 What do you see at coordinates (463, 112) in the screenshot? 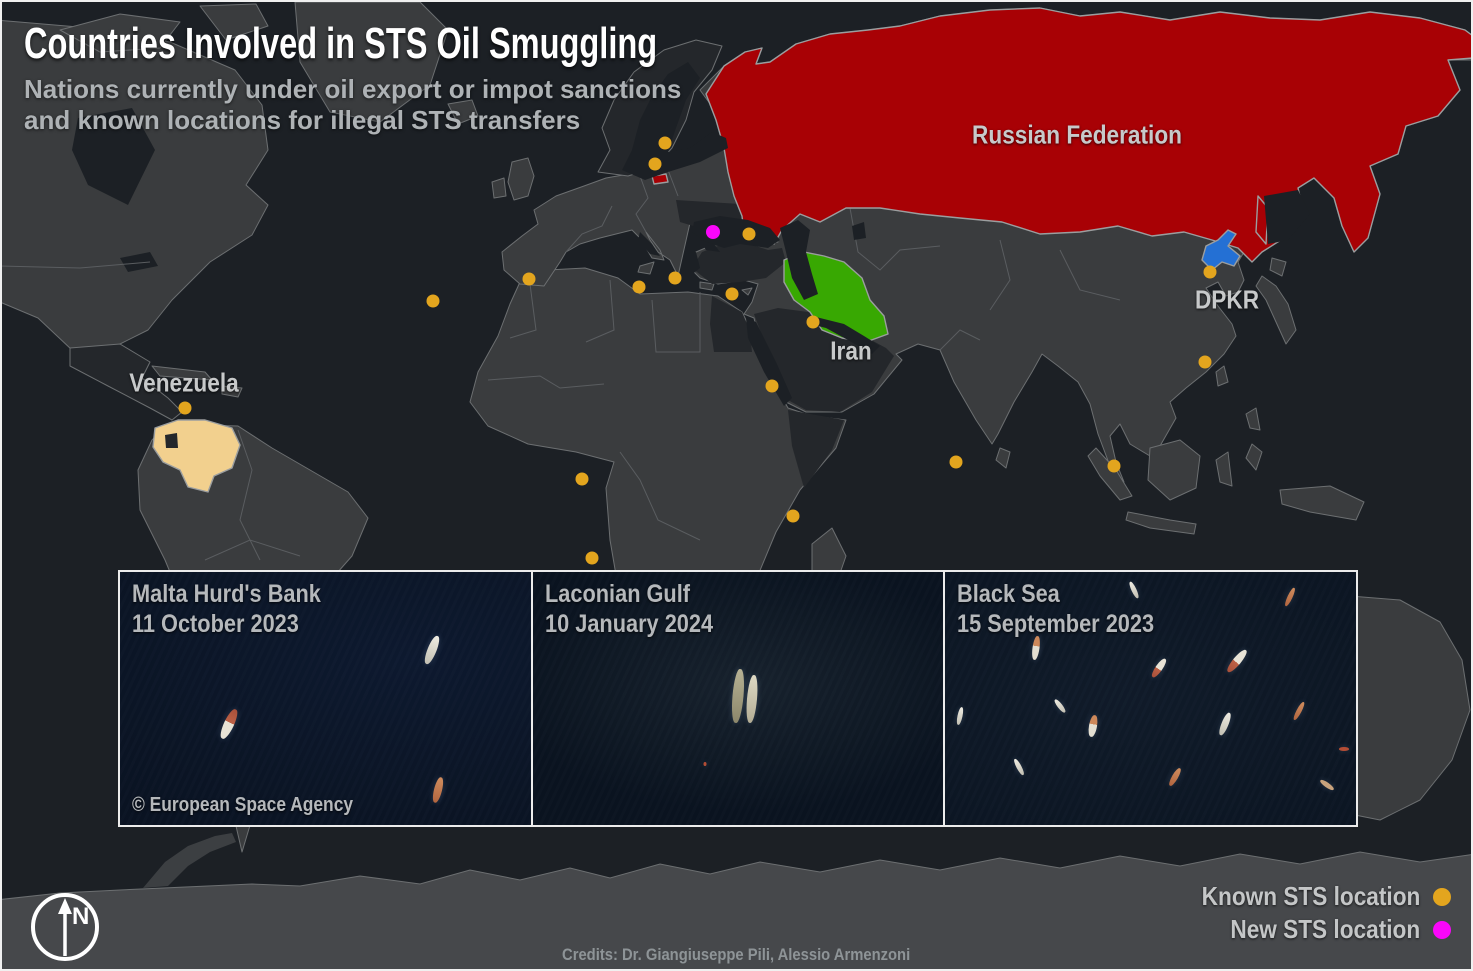
I see `landmass-iceland` at bounding box center [463, 112].